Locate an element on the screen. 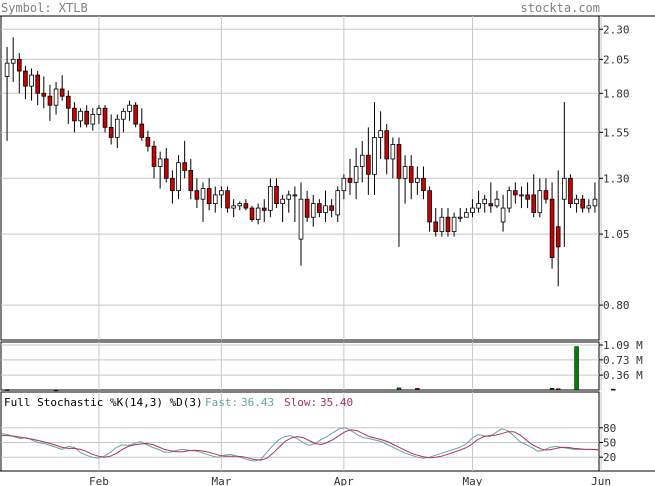 Image resolution: width=655 pixels, height=486 pixels. month-tick-label: Apr is located at coordinates (344, 480).